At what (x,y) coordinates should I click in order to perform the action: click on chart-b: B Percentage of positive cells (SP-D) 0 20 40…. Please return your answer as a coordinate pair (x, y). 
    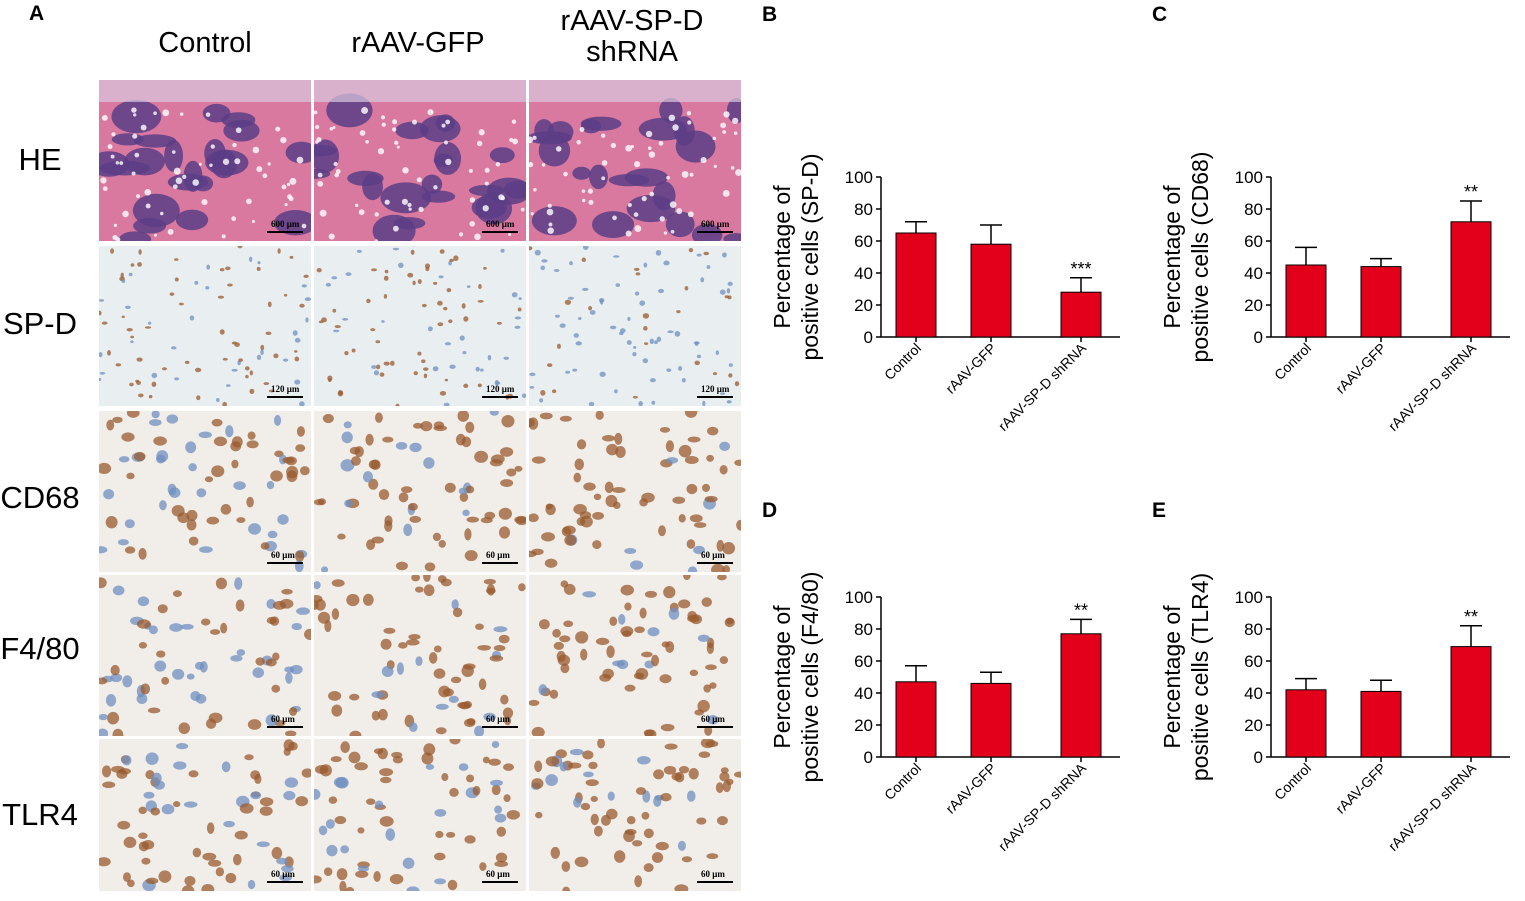
    Looking at the image, I should click on (940, 235).